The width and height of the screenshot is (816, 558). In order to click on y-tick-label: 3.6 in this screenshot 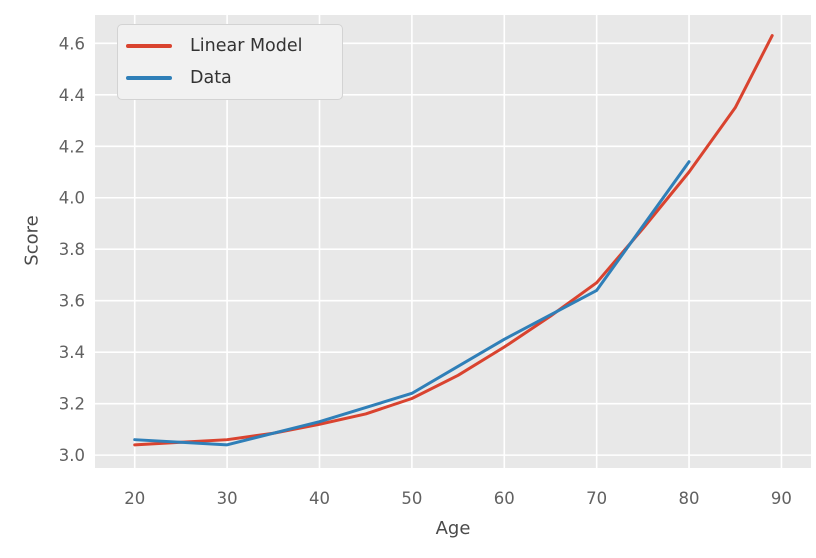, I will do `click(72, 301)`.